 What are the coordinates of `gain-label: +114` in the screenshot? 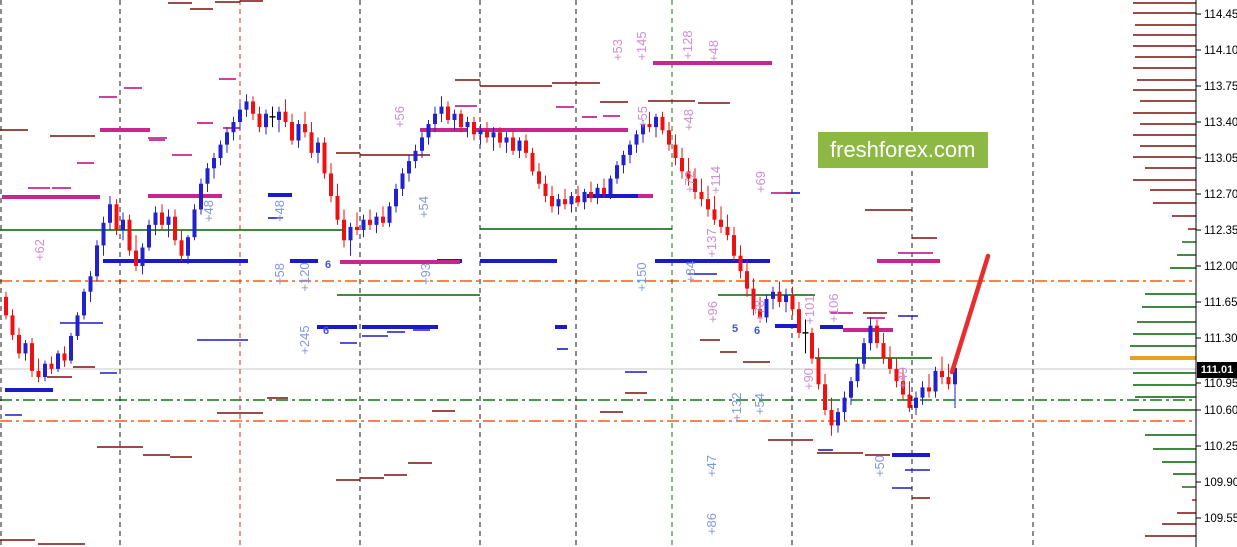 It's located at (715, 180).